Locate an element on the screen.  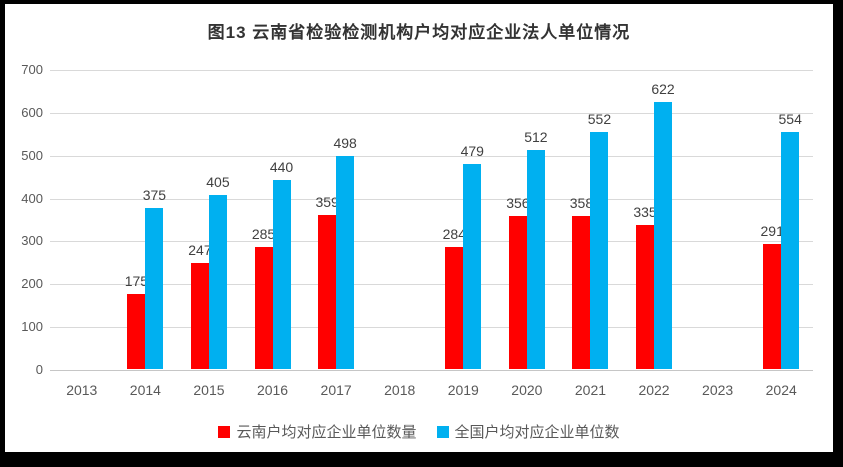
bar-series0-2020 is located at coordinates (517, 292).